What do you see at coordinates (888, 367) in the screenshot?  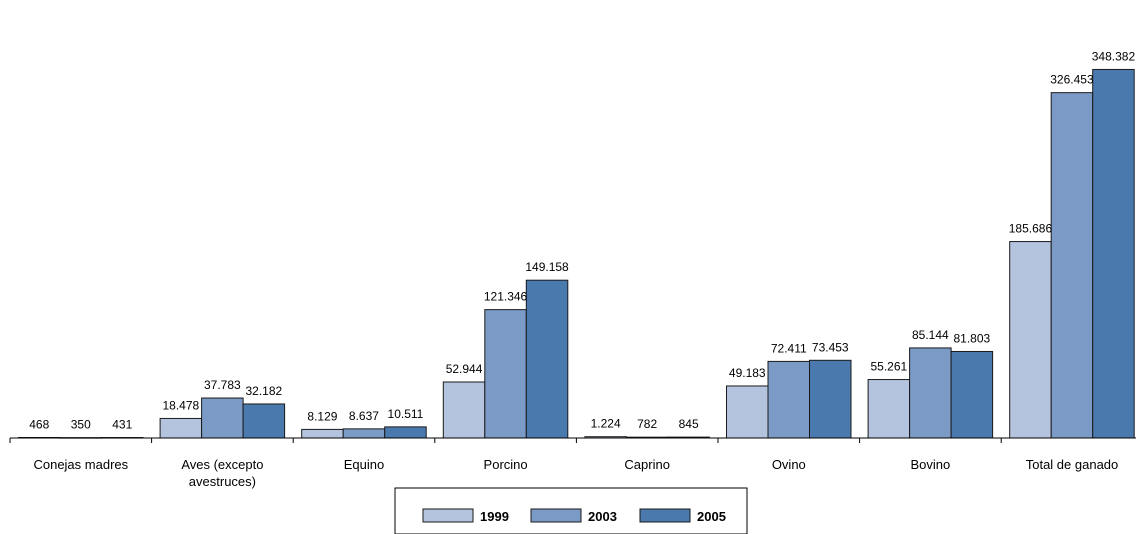 I see `data-label-1999-6: 55.261` at bounding box center [888, 367].